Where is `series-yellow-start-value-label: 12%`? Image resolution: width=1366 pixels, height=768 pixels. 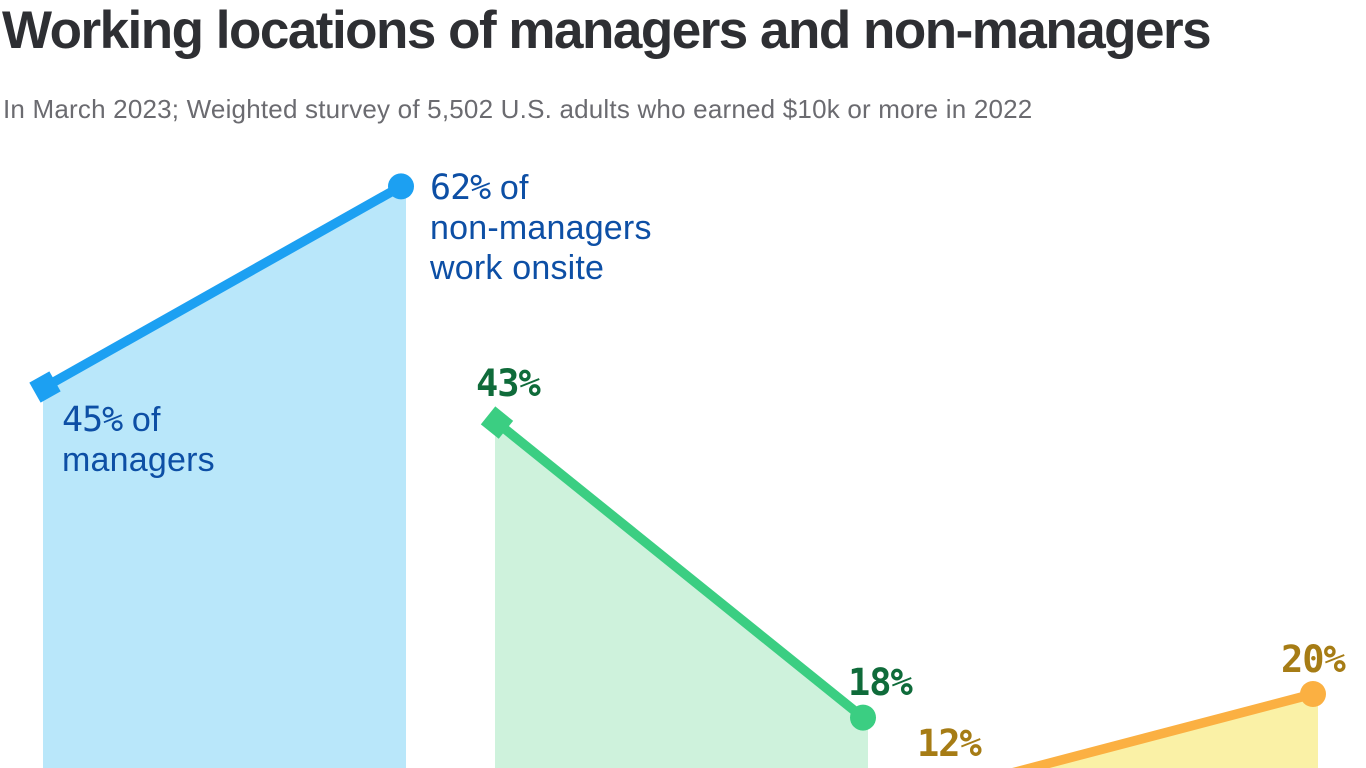 series-yellow-start-value-label: 12% is located at coordinates (949, 743).